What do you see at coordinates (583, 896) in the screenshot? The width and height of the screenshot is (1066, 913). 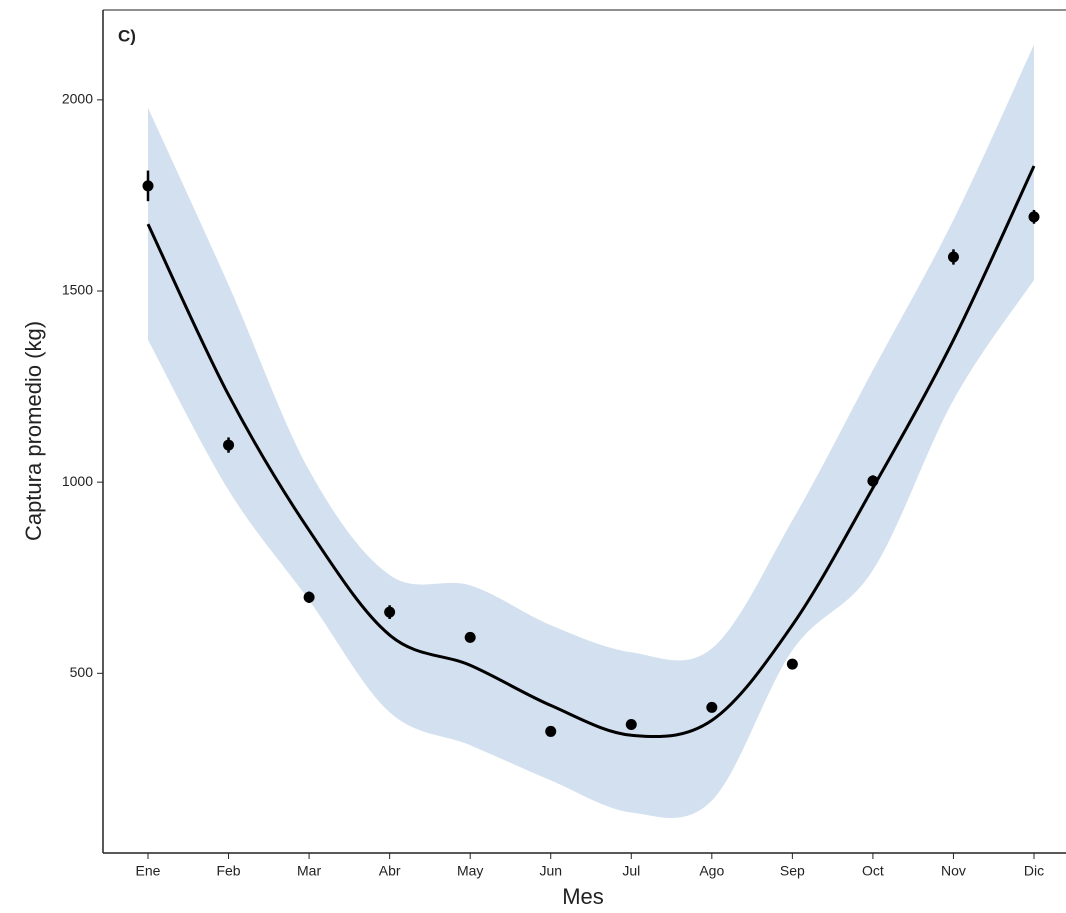 I see `x-axis-label: Mes` at bounding box center [583, 896].